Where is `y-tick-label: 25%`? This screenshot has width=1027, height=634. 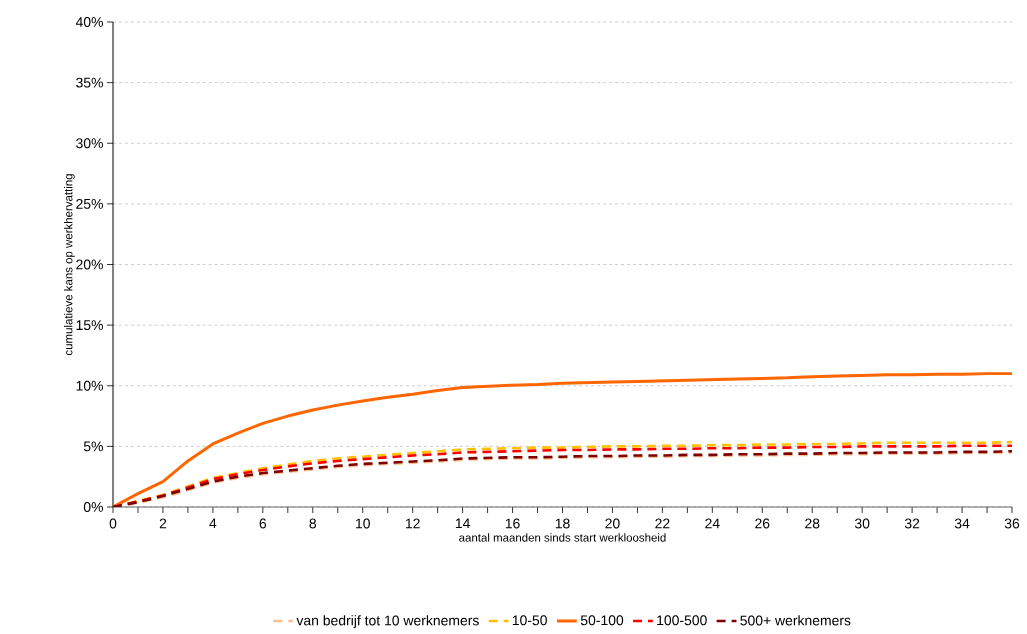
y-tick-label: 25% is located at coordinates (89, 203).